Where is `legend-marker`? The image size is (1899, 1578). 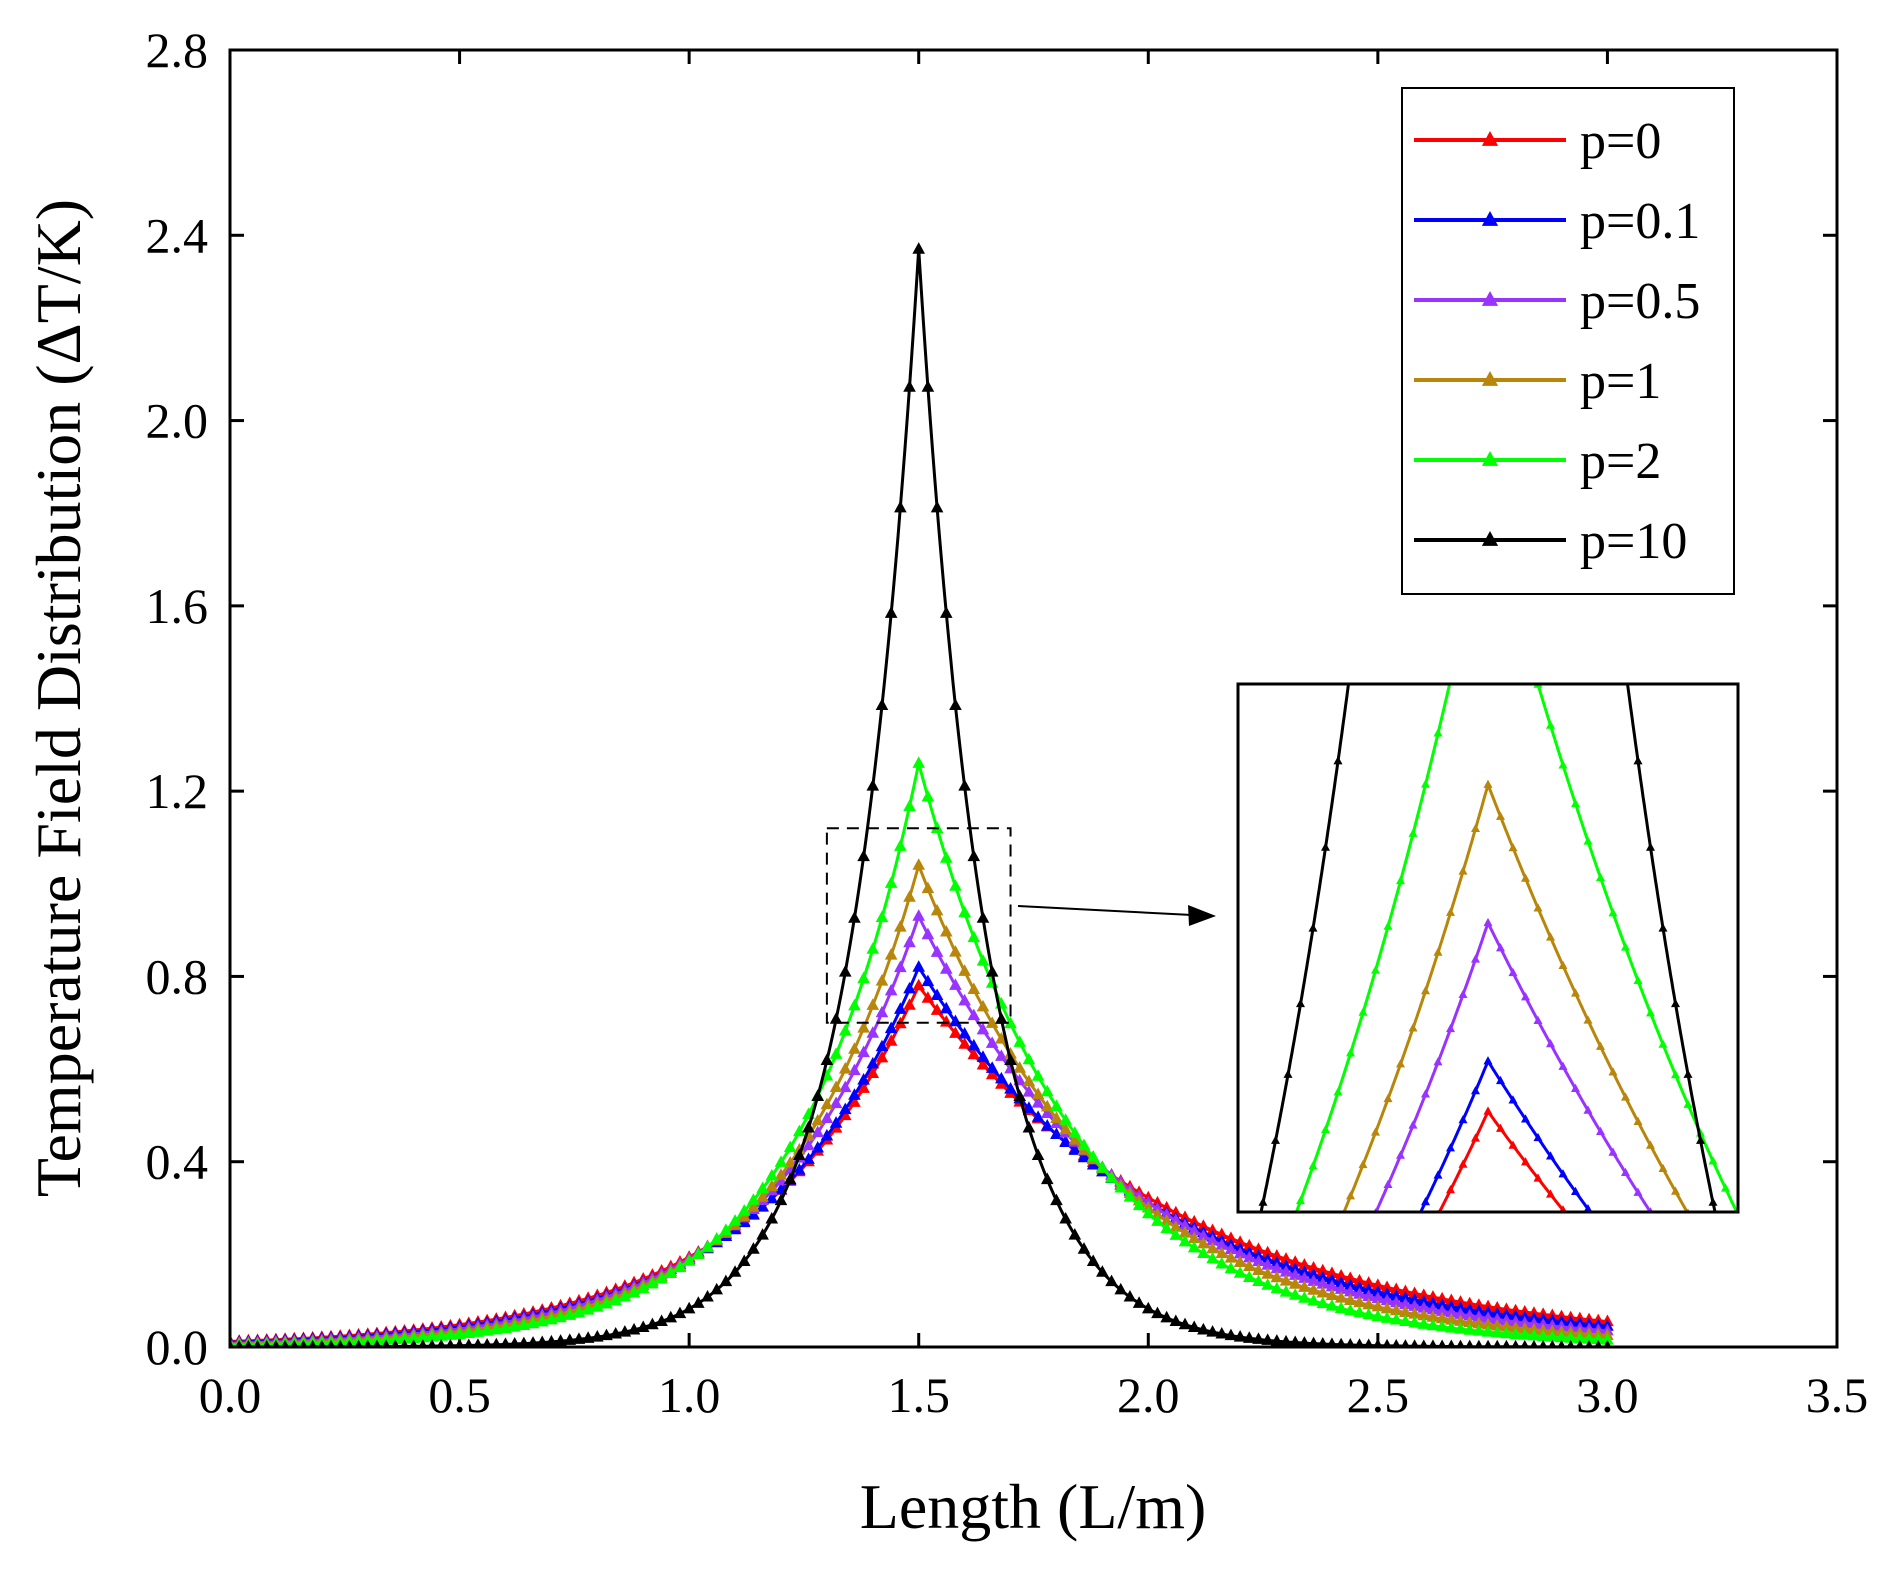
legend-marker is located at coordinates (1490, 218).